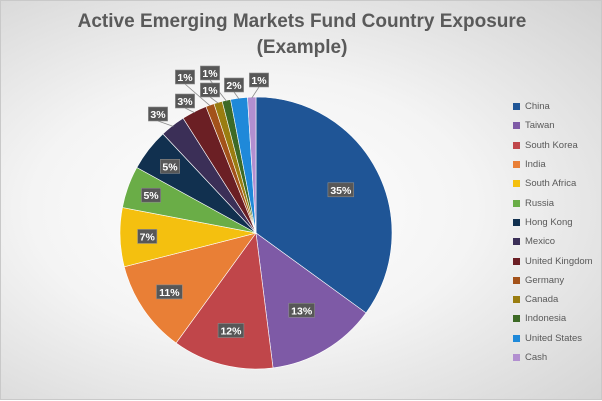 Image resolution: width=602 pixels, height=401 pixels. I want to click on legend-item-canada: Canada, so click(556, 299).